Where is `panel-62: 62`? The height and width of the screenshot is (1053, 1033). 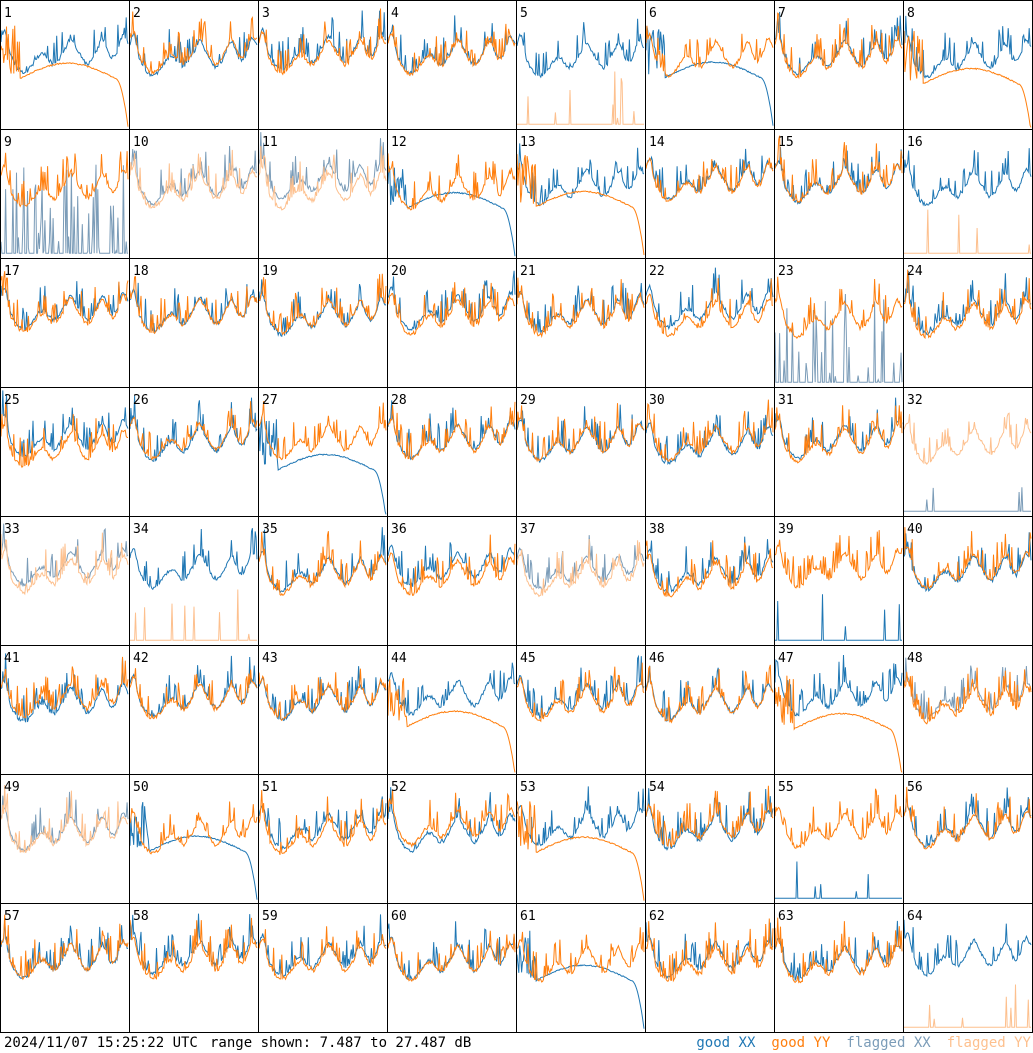
panel-62: 62 is located at coordinates (710, 968).